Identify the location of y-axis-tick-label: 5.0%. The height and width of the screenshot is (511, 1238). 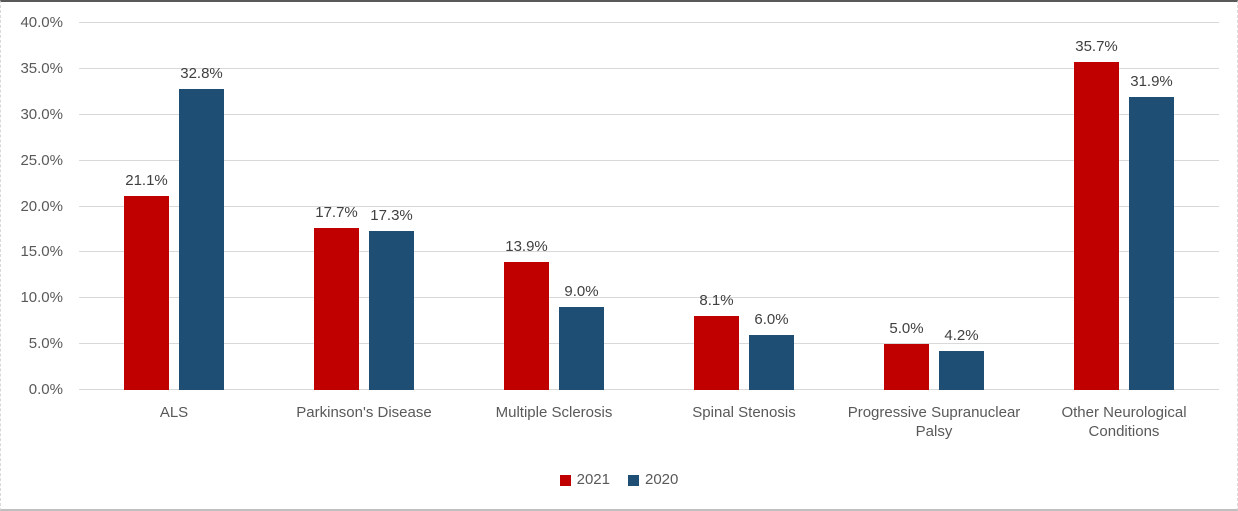
(45, 344).